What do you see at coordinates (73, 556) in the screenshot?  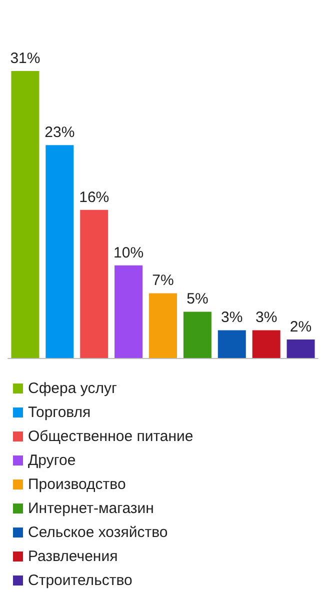 I see `legend-label: Развлечения` at bounding box center [73, 556].